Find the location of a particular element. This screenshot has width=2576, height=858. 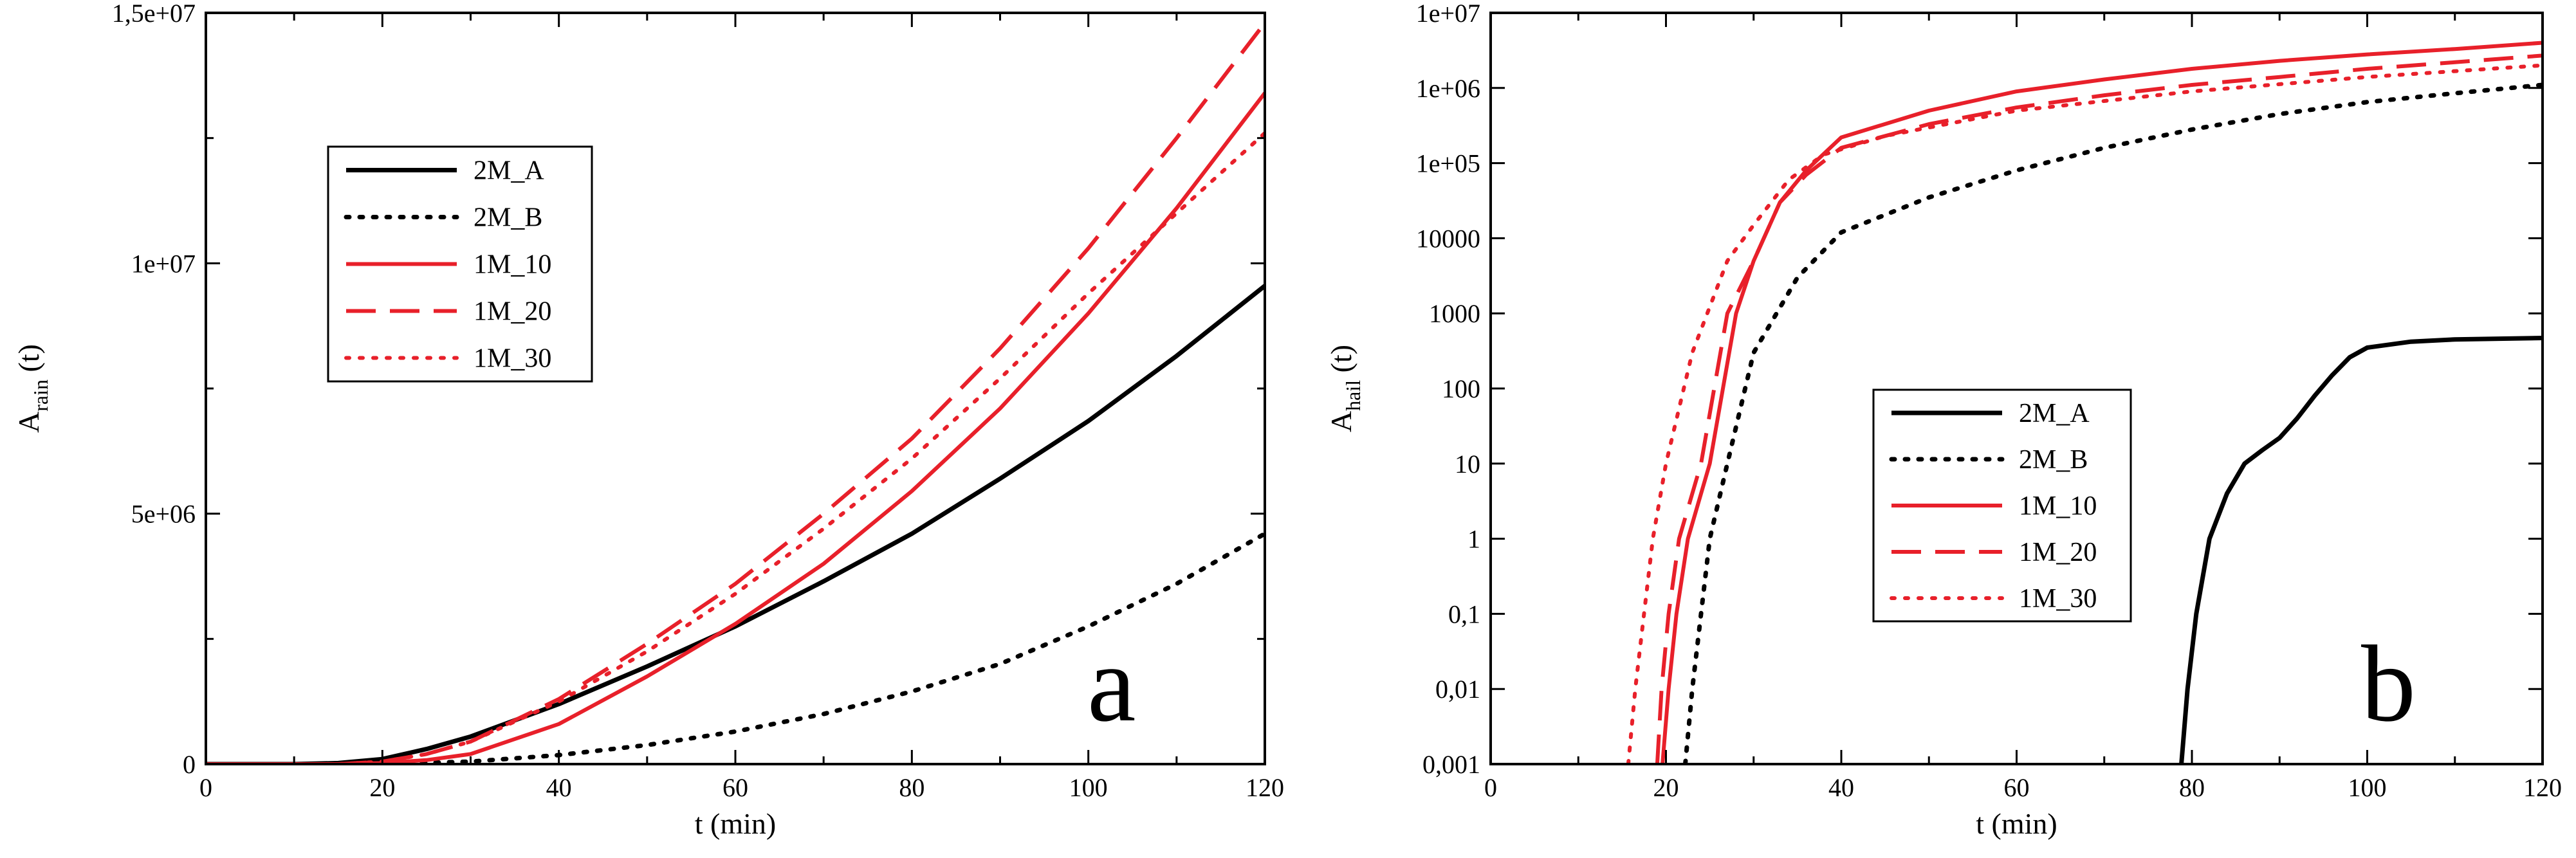

y-tick-label: 100 is located at coordinates (1461, 389).